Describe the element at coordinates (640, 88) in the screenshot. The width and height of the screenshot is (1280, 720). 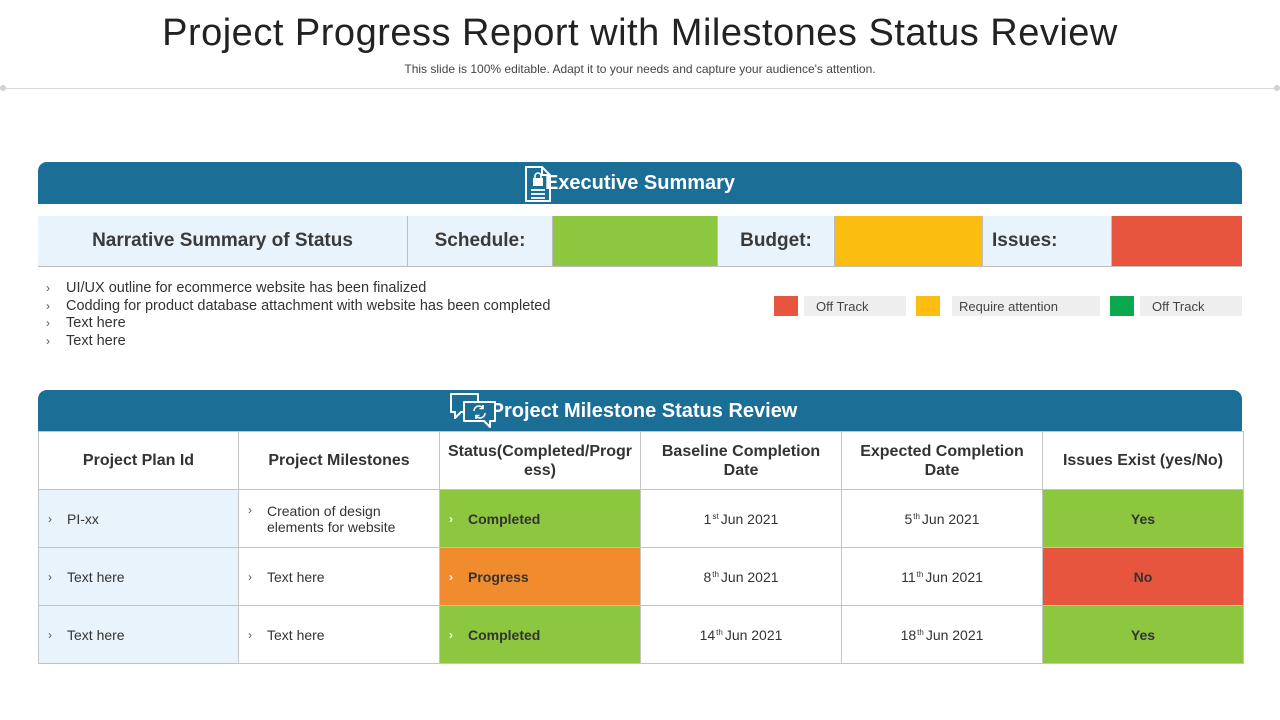
I see `title-divider` at that location.